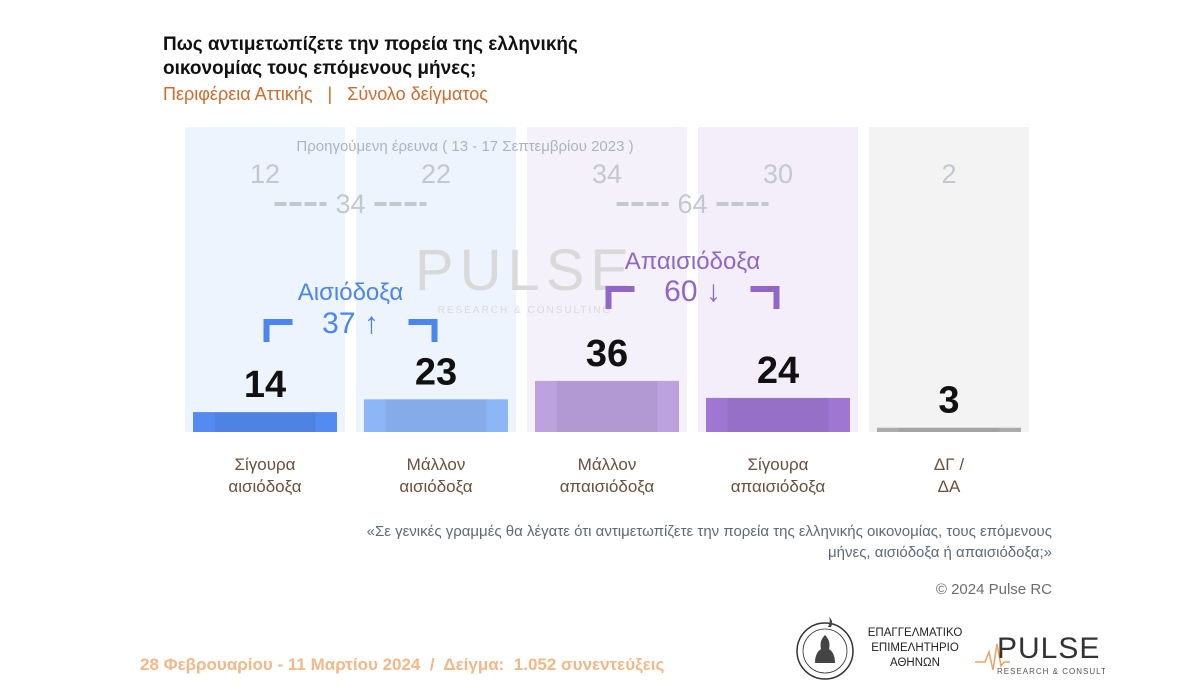 This screenshot has width=1200, height=700. What do you see at coordinates (949, 464) in the screenshot?
I see `category-label-line: ΔΓ /` at bounding box center [949, 464].